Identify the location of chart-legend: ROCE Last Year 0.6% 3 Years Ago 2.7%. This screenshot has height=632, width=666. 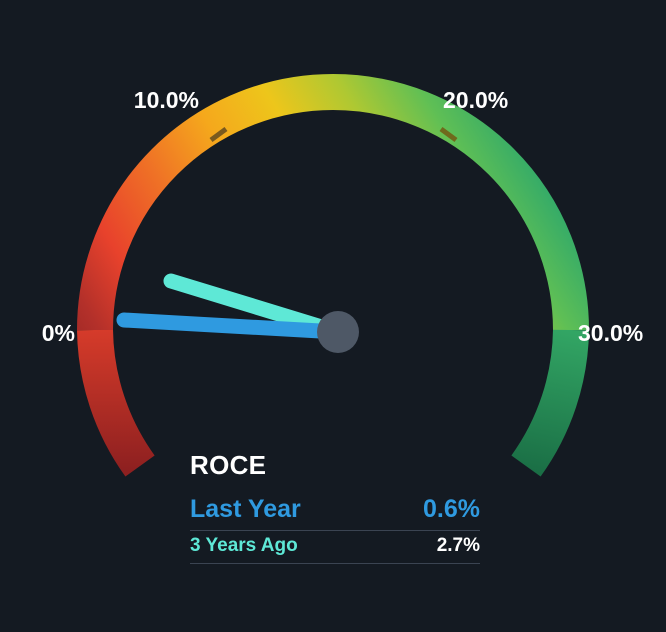
(335, 507).